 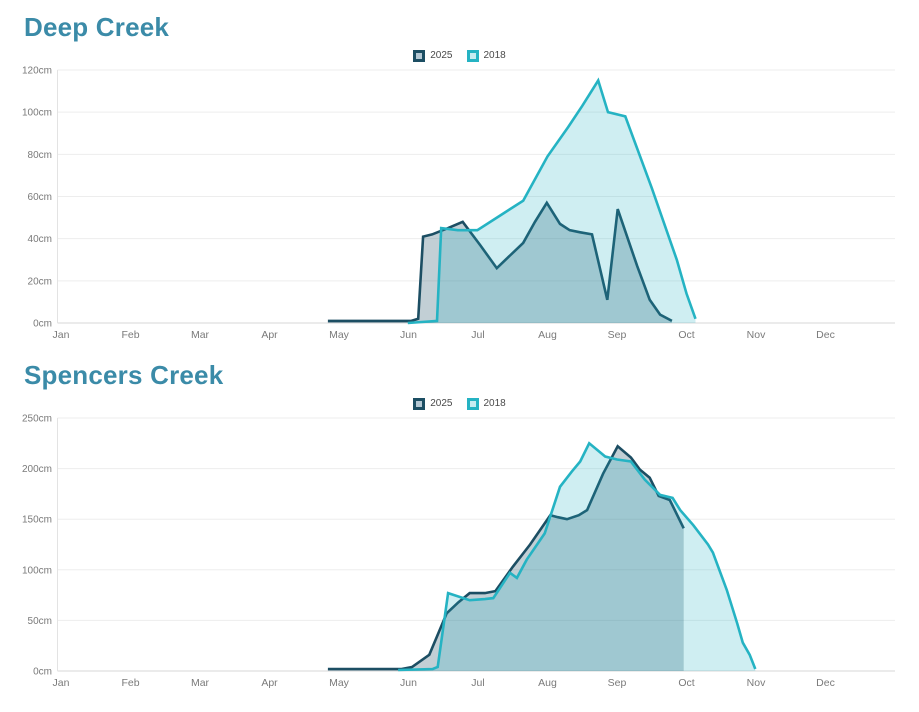 I want to click on y-tick-label: 80cm, so click(x=40, y=155).